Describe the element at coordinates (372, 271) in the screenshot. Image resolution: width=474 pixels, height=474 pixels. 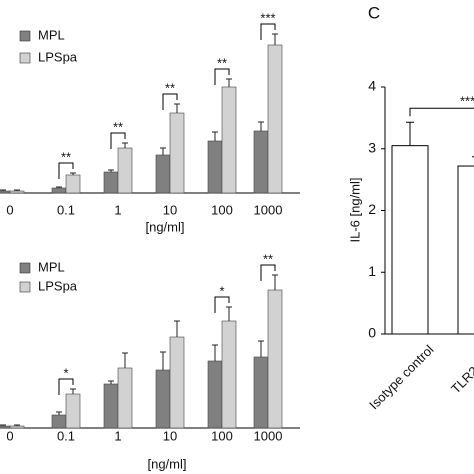
I see `y-tick-label: 1` at that location.